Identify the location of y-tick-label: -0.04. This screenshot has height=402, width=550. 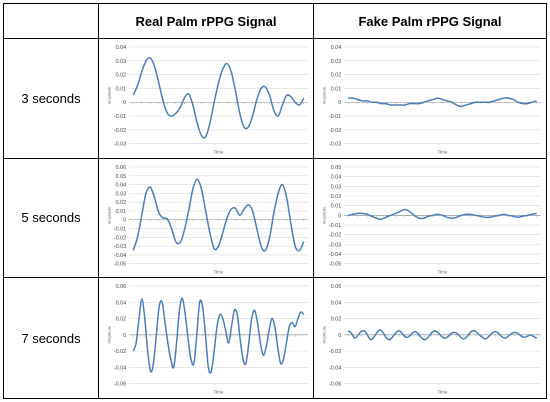
(120, 256).